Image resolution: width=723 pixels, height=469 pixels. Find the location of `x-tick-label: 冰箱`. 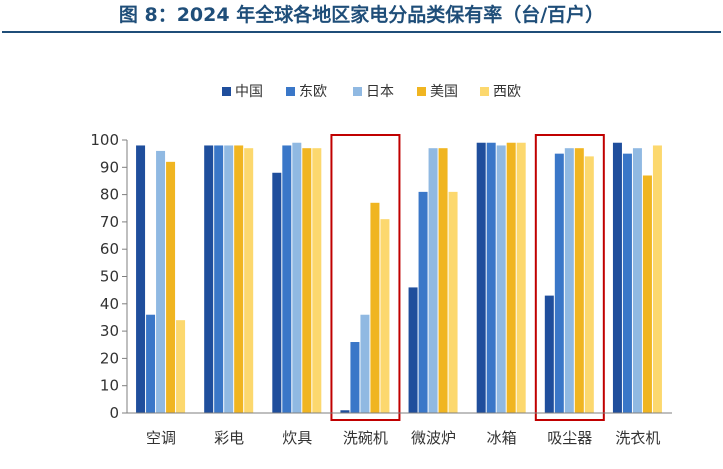

x-tick-label: 冰箱 is located at coordinates (502, 438).